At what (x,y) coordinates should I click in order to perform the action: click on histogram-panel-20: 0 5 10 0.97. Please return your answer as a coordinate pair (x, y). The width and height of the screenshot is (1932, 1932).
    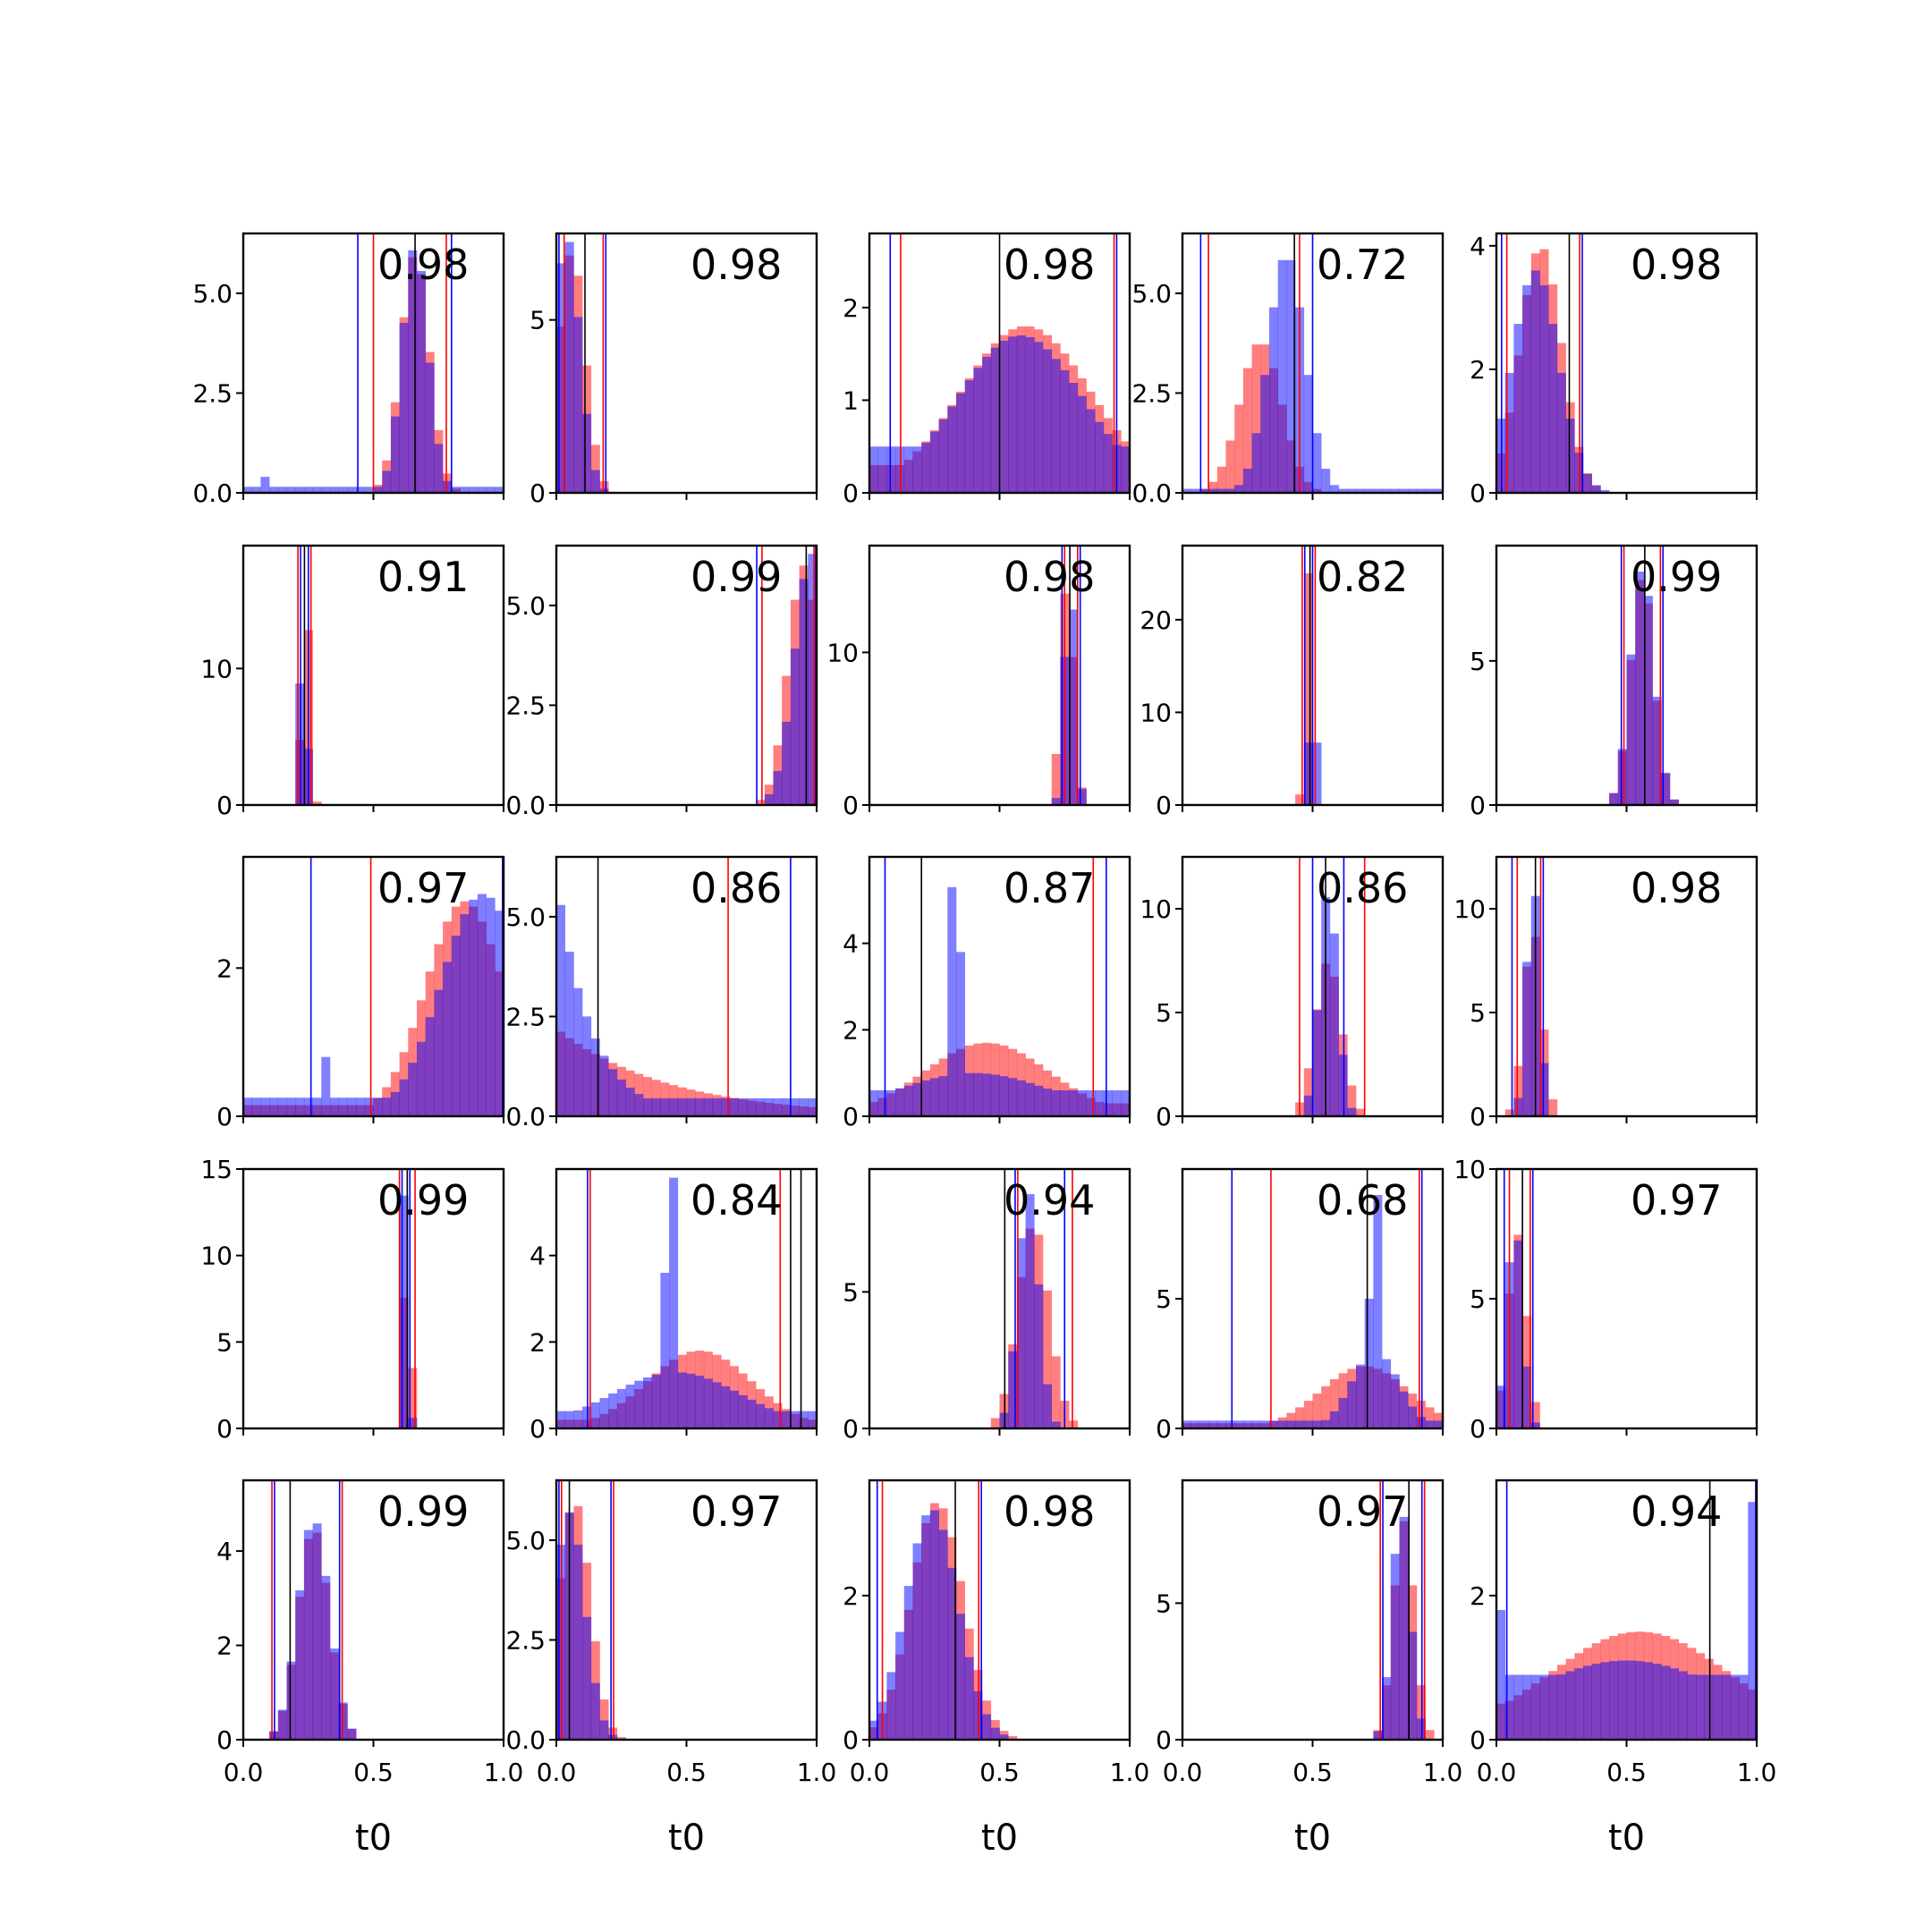
    Looking at the image, I should click on (1605, 1299).